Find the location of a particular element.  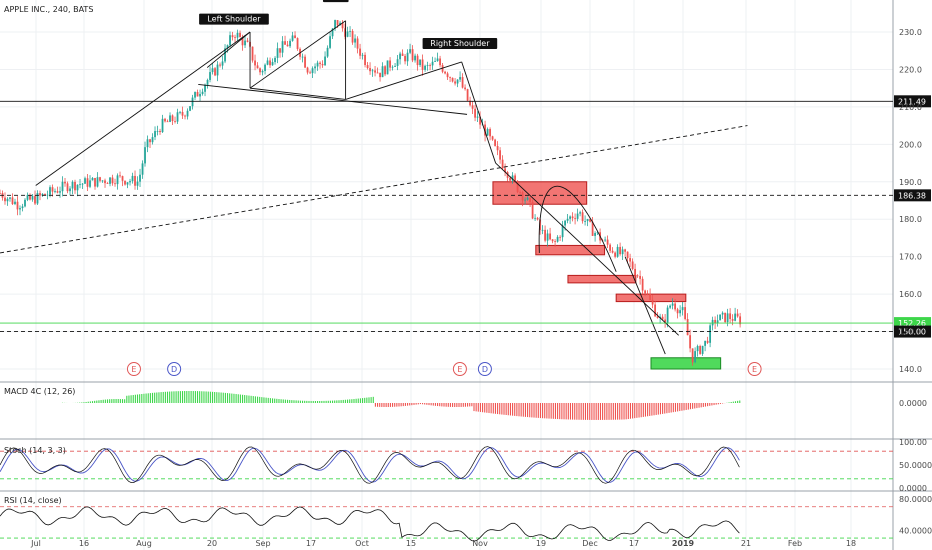

macd-title: MACD 4C (12, 26) is located at coordinates (39, 391).